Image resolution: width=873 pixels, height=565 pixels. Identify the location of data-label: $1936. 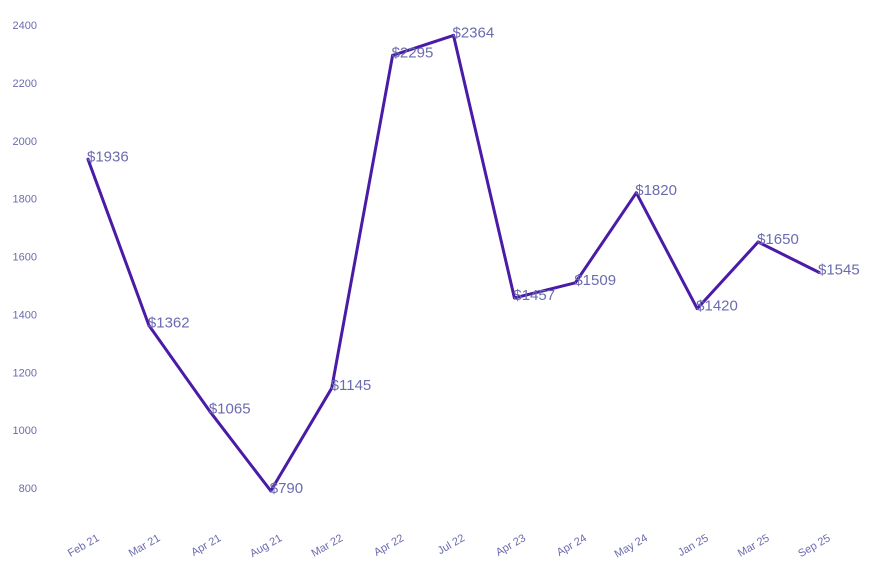
(108, 156).